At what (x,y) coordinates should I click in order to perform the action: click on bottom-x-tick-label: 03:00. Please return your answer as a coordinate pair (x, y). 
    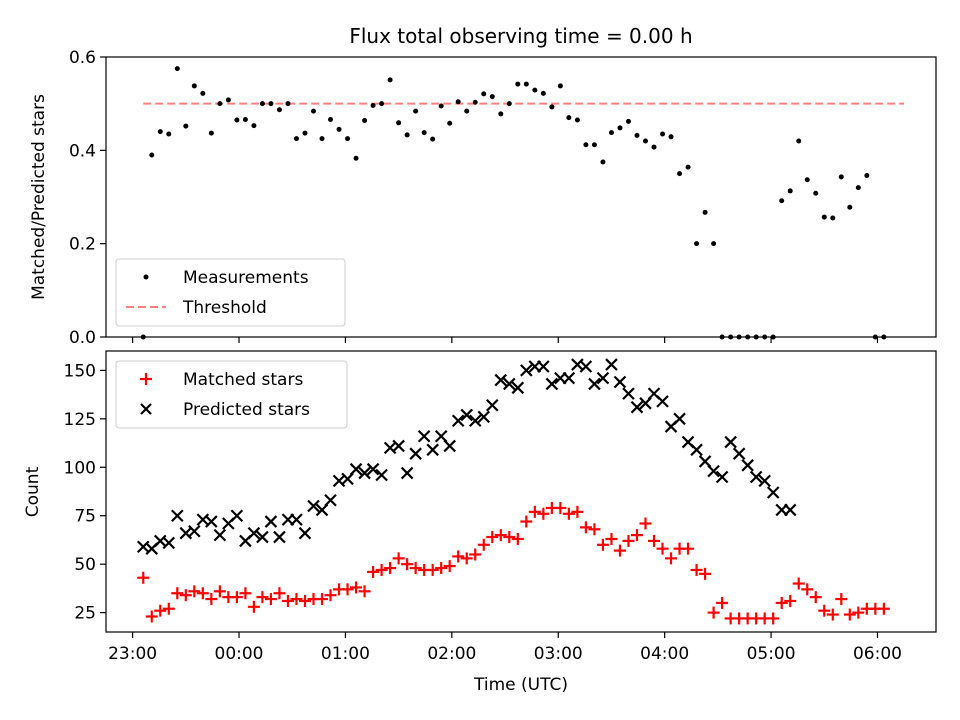
    Looking at the image, I should click on (558, 654).